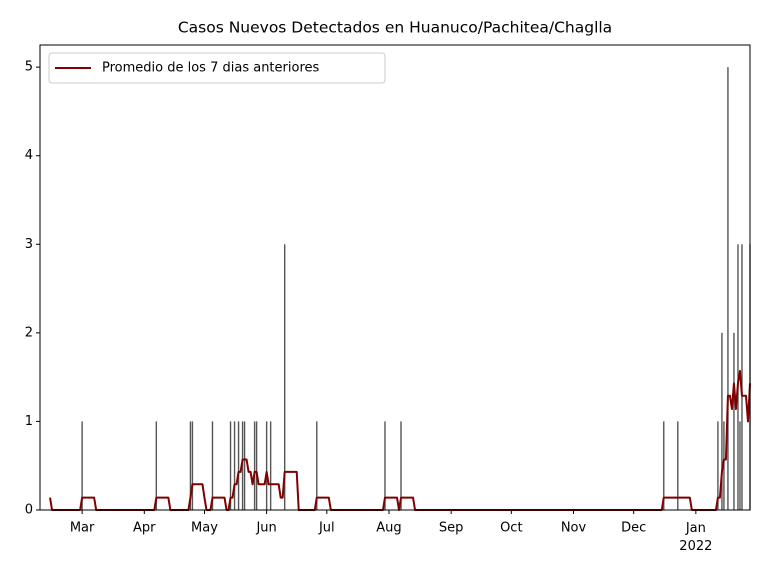 This screenshot has width=768, height=576. I want to click on x-tick-label: May, so click(204, 528).